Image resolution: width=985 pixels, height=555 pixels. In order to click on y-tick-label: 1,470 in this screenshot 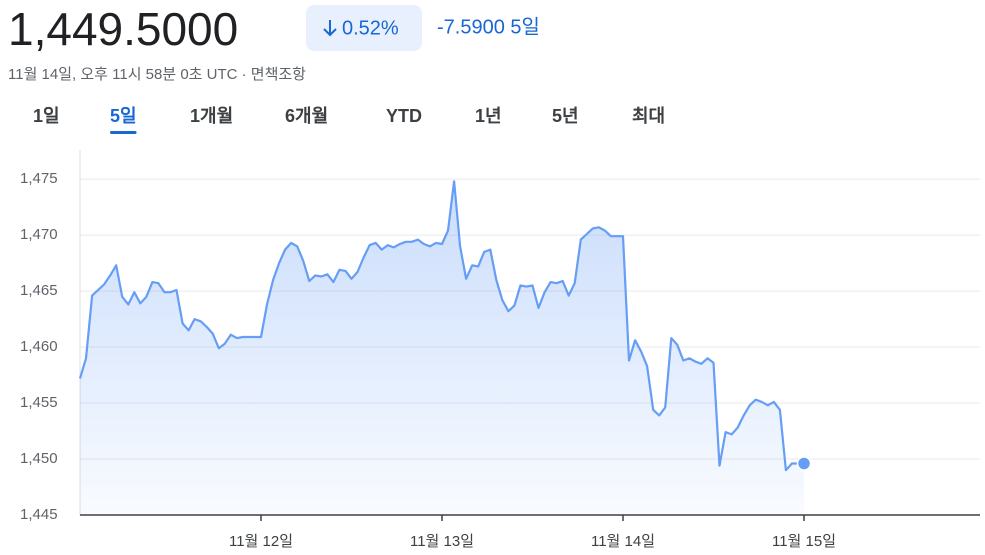, I will do `click(39, 234)`.